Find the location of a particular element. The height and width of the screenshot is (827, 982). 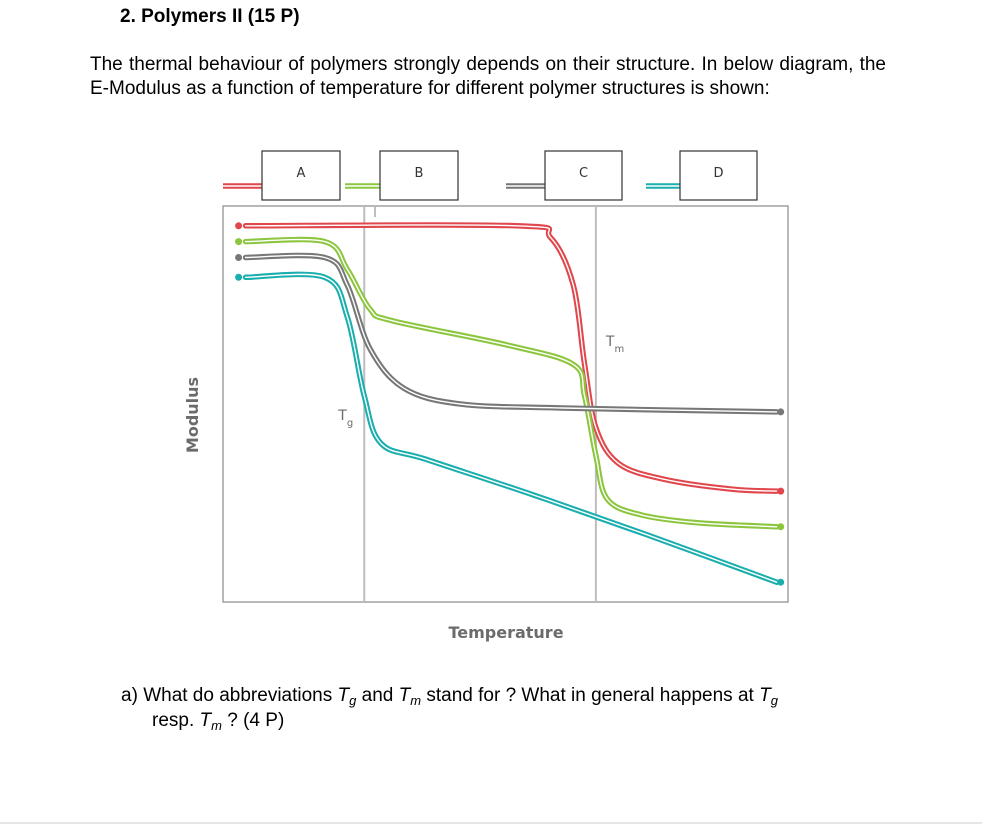

chart-legend: A B C D is located at coordinates (490, 175).